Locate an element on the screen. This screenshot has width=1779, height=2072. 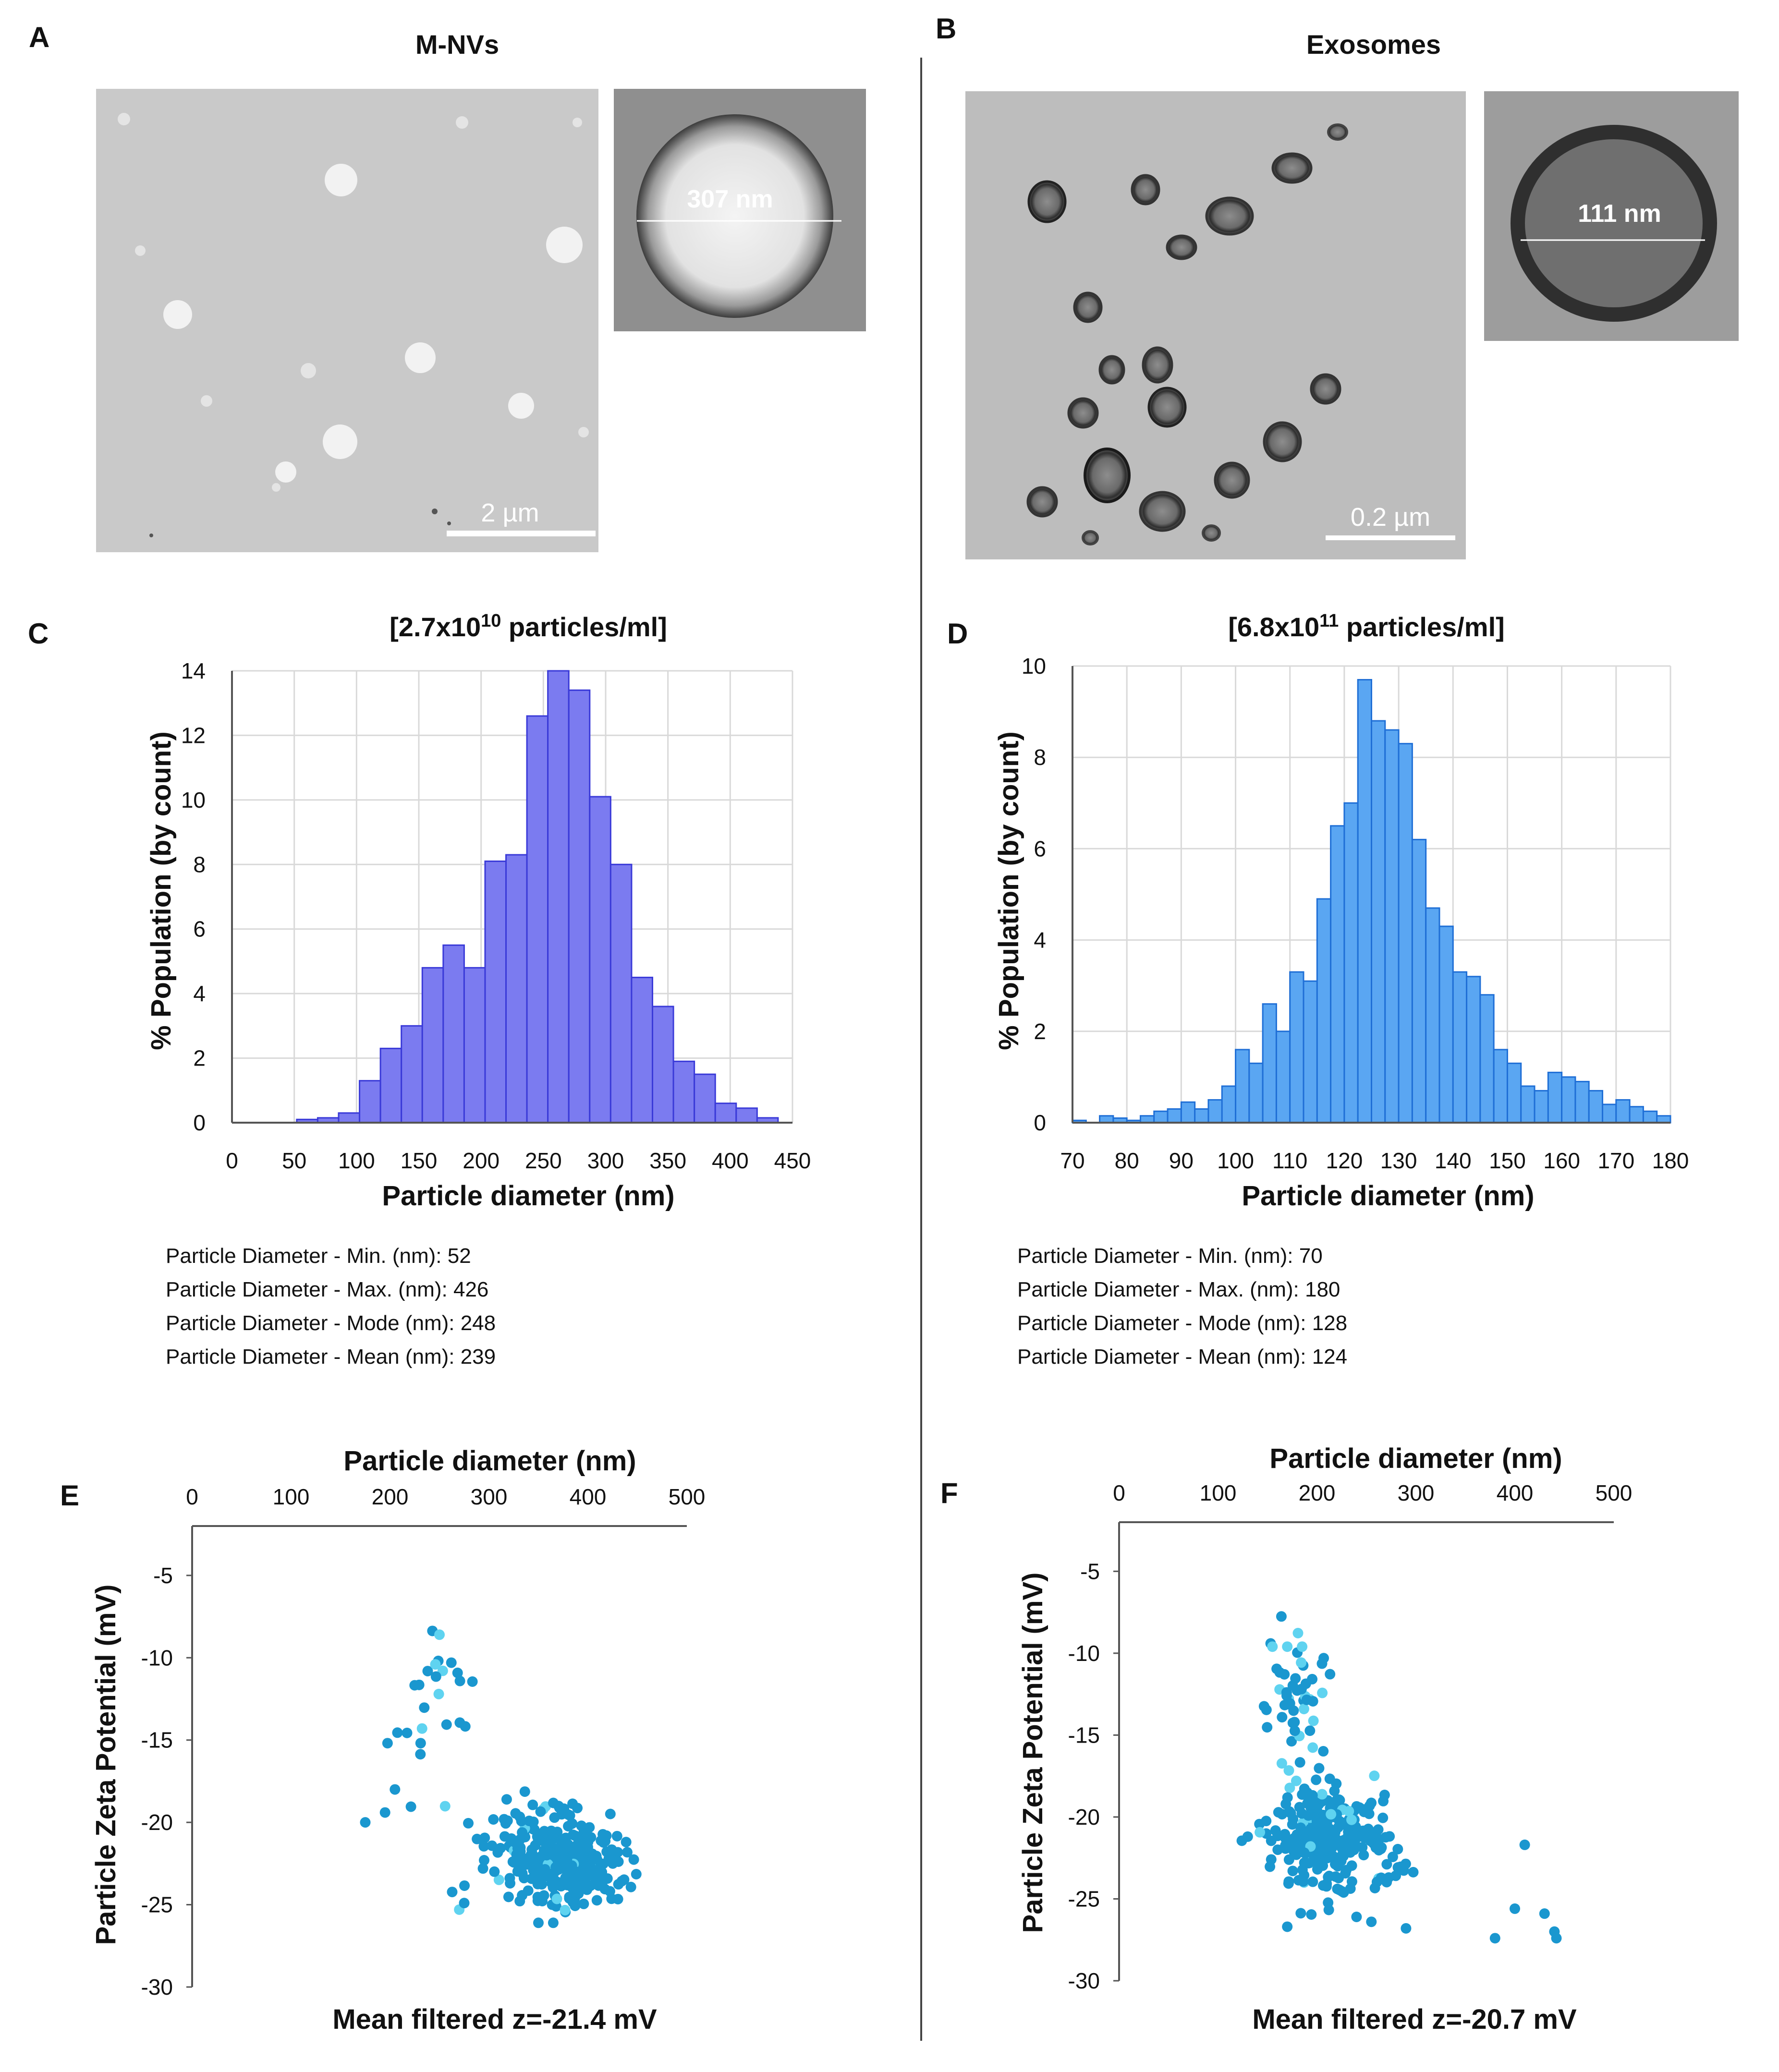
x-tick-label: 50 is located at coordinates (294, 1160).